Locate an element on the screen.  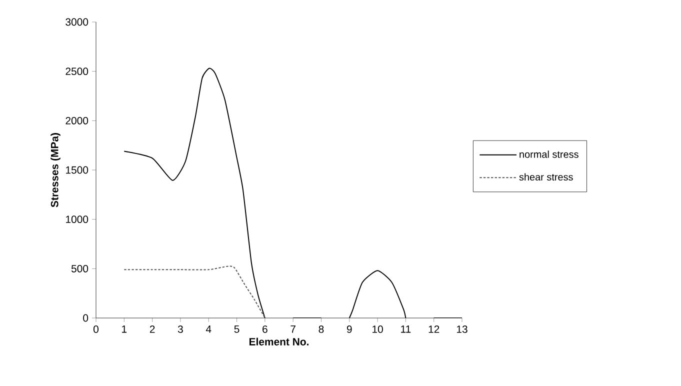
y-tick-label: 2500 is located at coordinates (77, 72).